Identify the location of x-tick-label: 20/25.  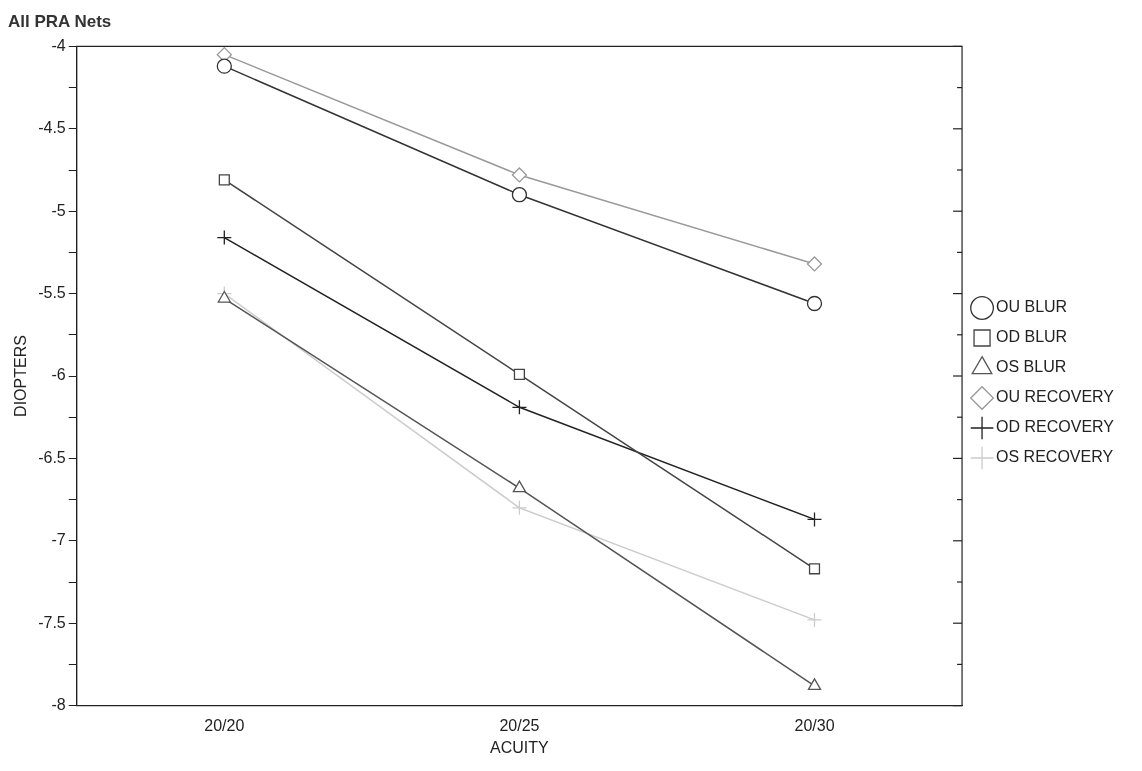
(519, 725).